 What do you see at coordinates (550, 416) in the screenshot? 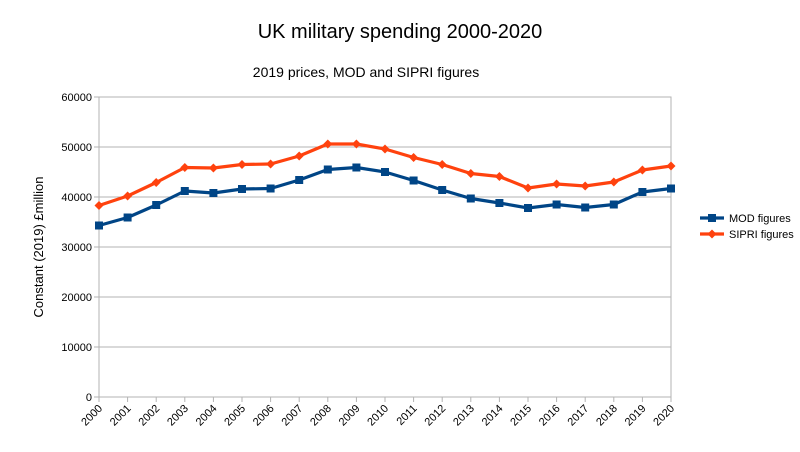
I see `x-tick-label: 2016` at bounding box center [550, 416].